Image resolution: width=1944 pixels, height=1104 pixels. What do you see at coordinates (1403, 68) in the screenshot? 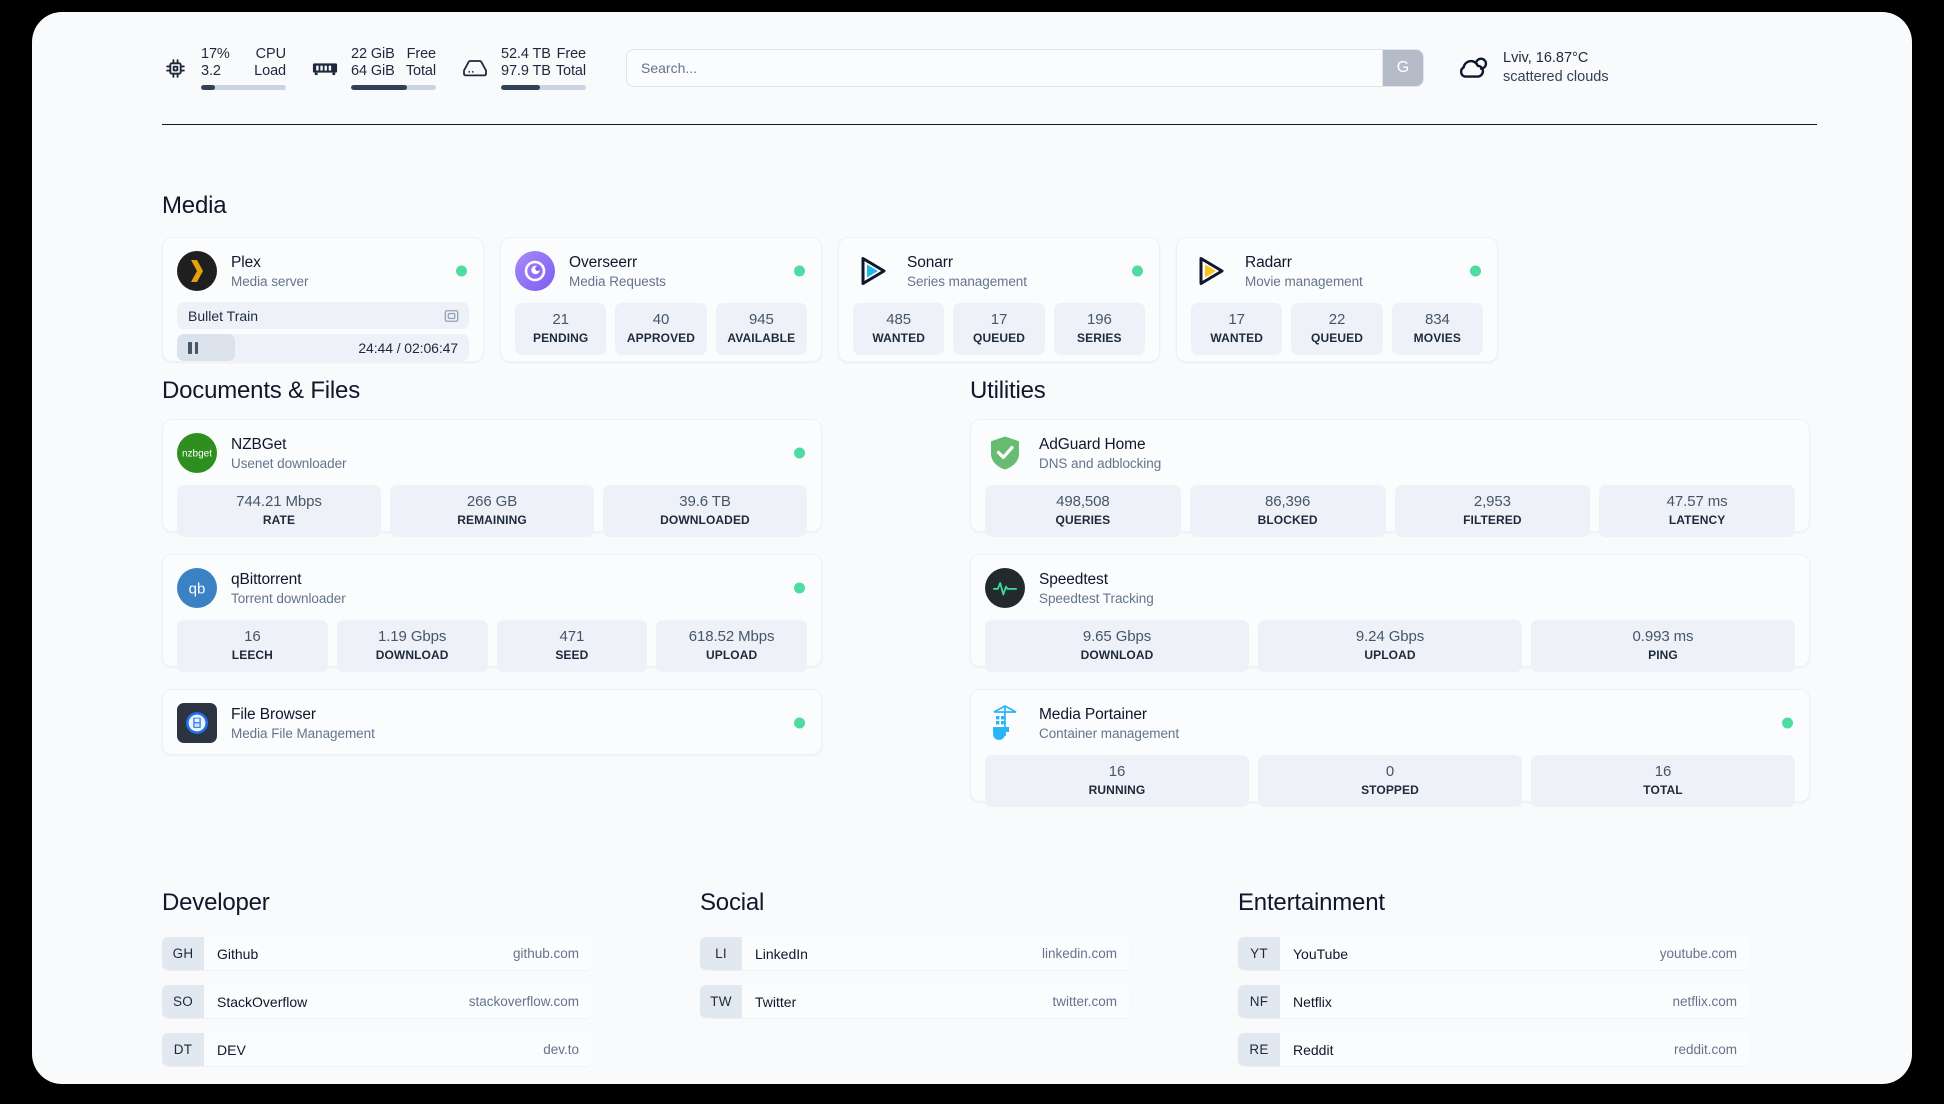
I see `search-submit-button: G` at bounding box center [1403, 68].